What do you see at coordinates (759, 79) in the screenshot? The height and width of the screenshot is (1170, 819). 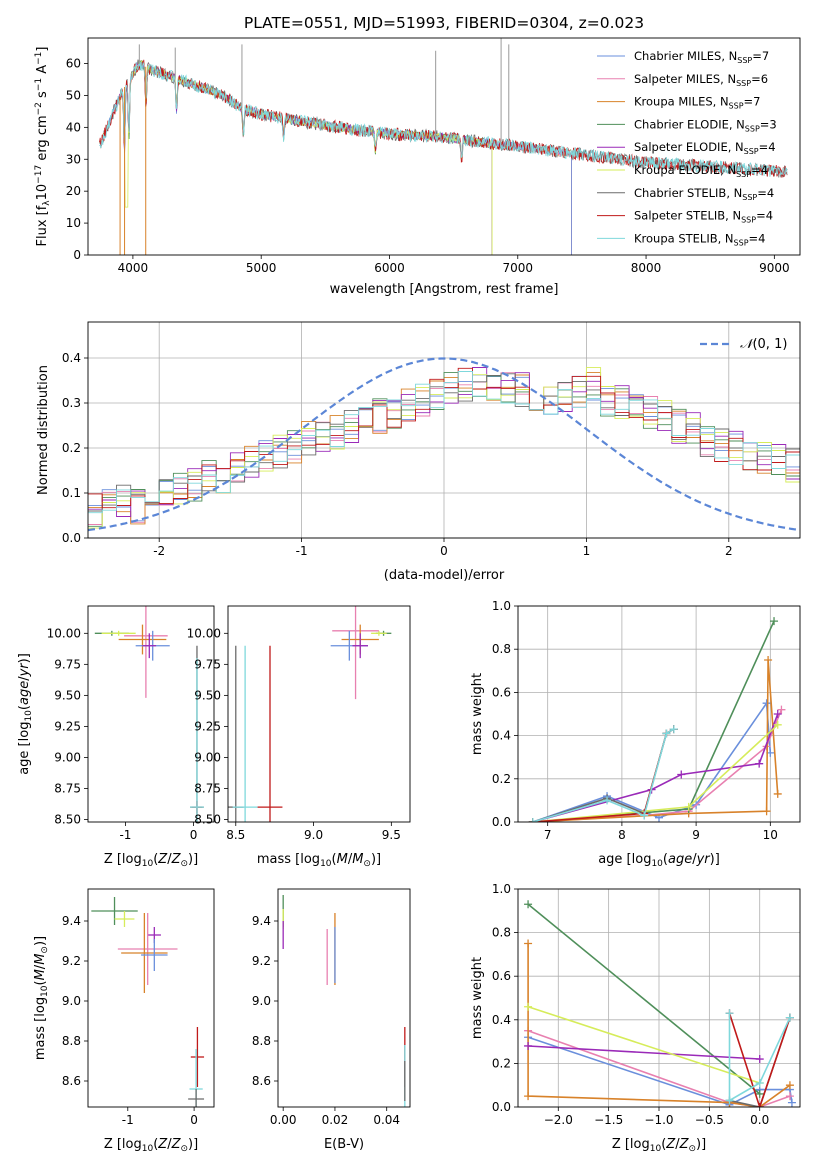 I see `legend-label-tail: =6` at bounding box center [759, 79].